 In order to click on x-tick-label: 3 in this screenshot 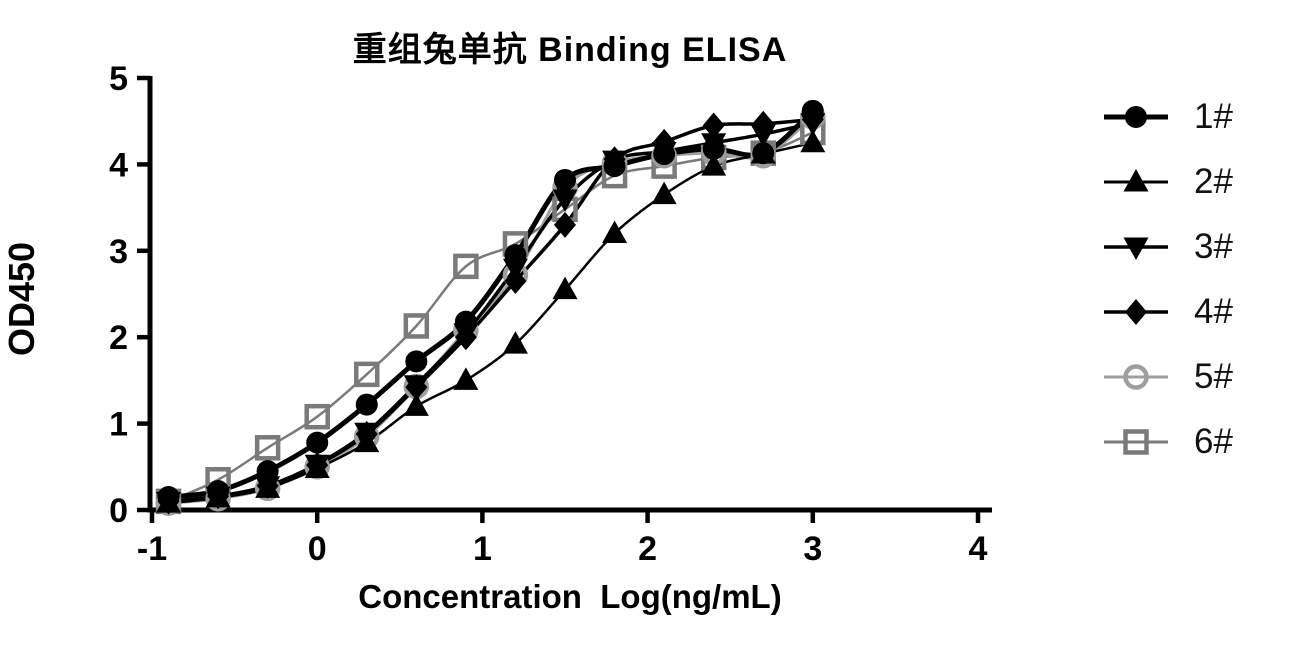, I will do `click(812, 549)`.